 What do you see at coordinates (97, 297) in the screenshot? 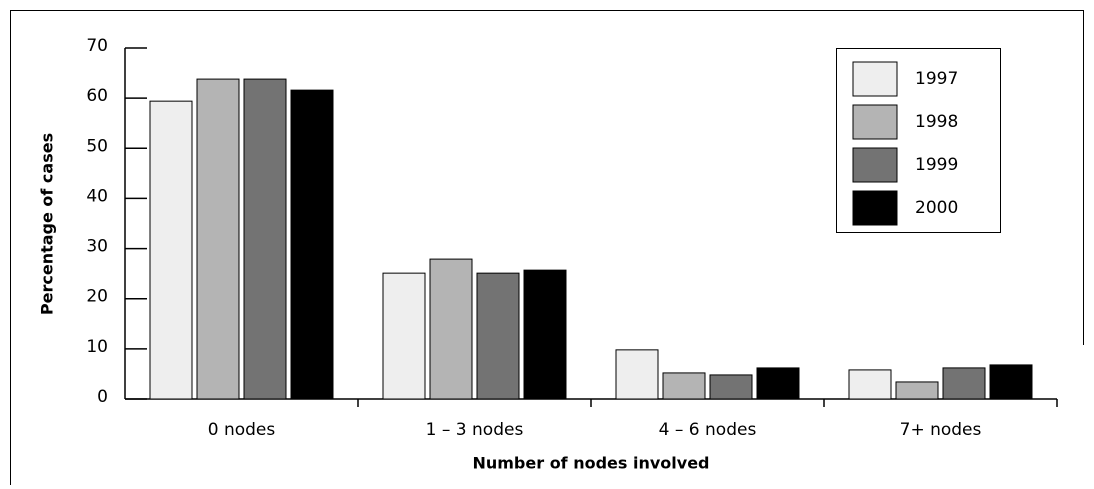
I see `y-tick-label: 20` at bounding box center [97, 297].